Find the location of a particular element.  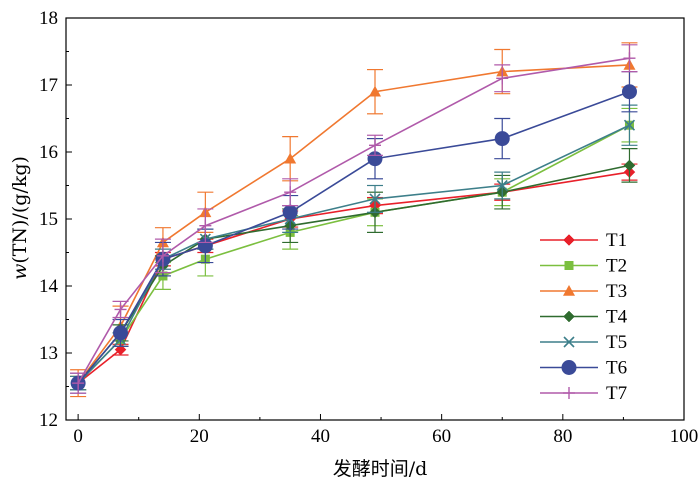

legend-item-t7: T7 is located at coordinates (583, 393).